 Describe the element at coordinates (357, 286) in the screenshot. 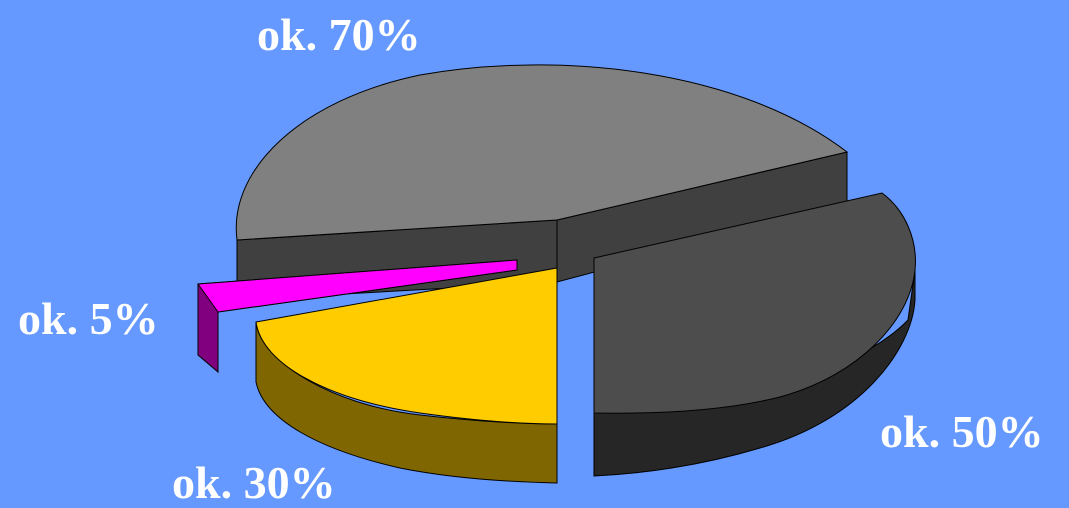

I see `pie-slice-5-top` at that location.